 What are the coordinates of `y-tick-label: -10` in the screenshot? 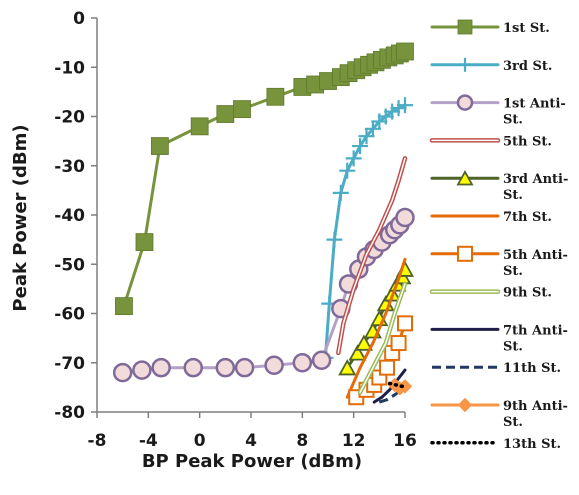 It's located at (69, 68).